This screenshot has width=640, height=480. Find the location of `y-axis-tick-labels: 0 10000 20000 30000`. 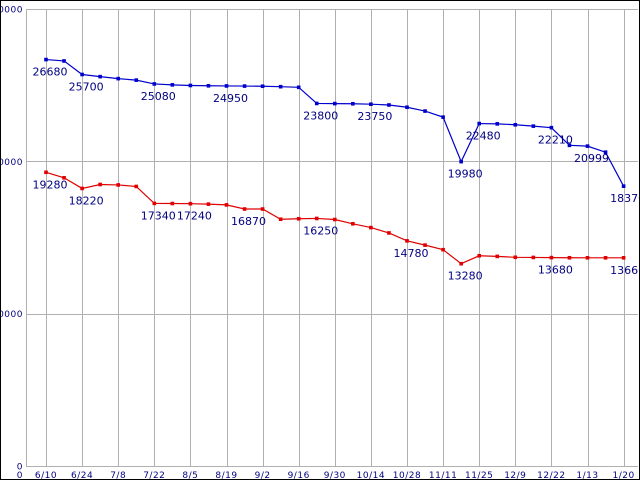

y-axis-tick-labels: 0 10000 20000 30000 is located at coordinates (12, 239).